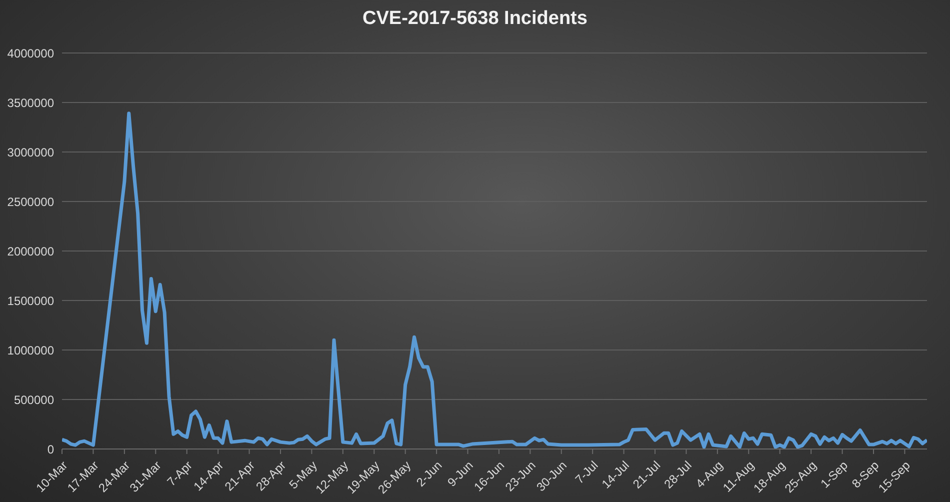 The image size is (950, 502). Describe the element at coordinates (30, 301) in the screenshot. I see `y-tick-label: 1500000` at that location.